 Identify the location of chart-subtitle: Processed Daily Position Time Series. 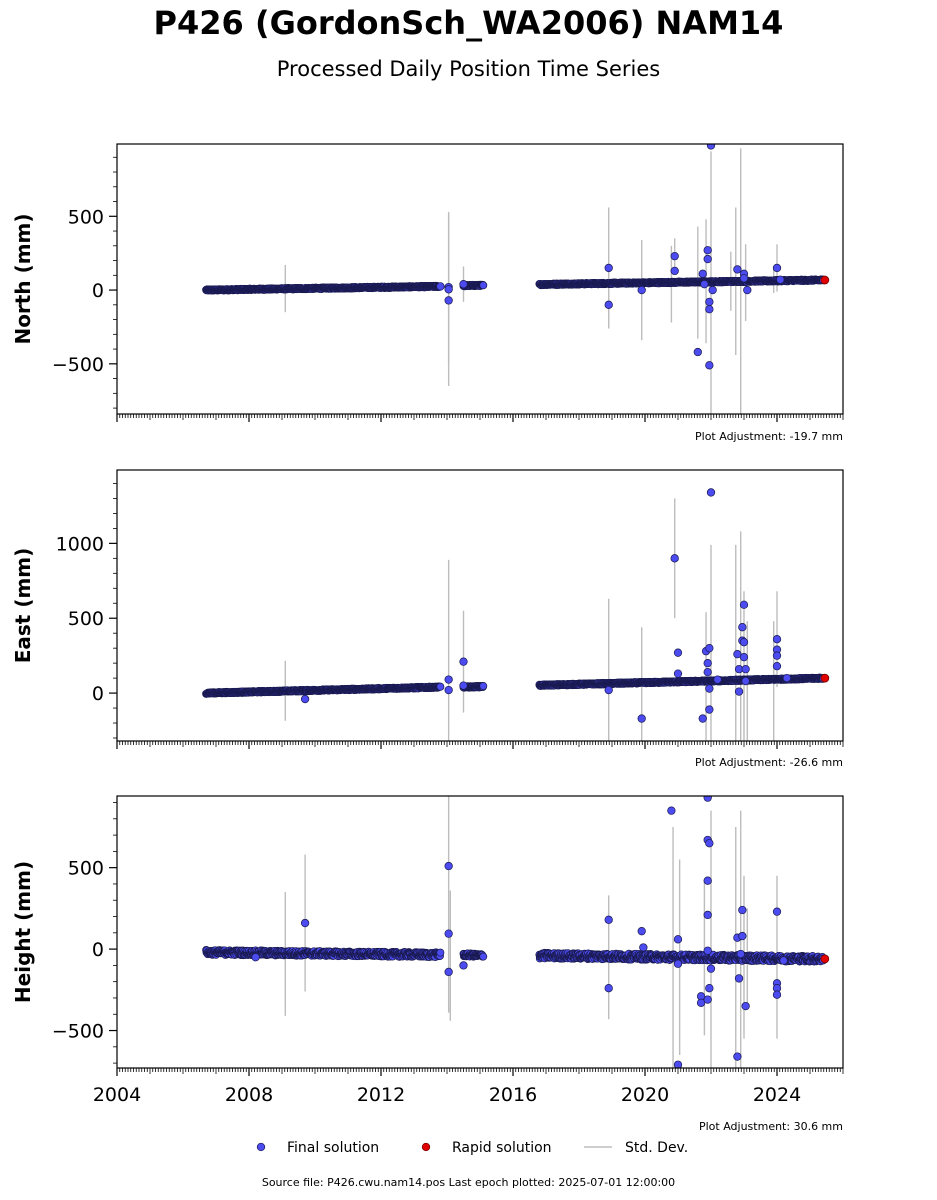
(468, 69).